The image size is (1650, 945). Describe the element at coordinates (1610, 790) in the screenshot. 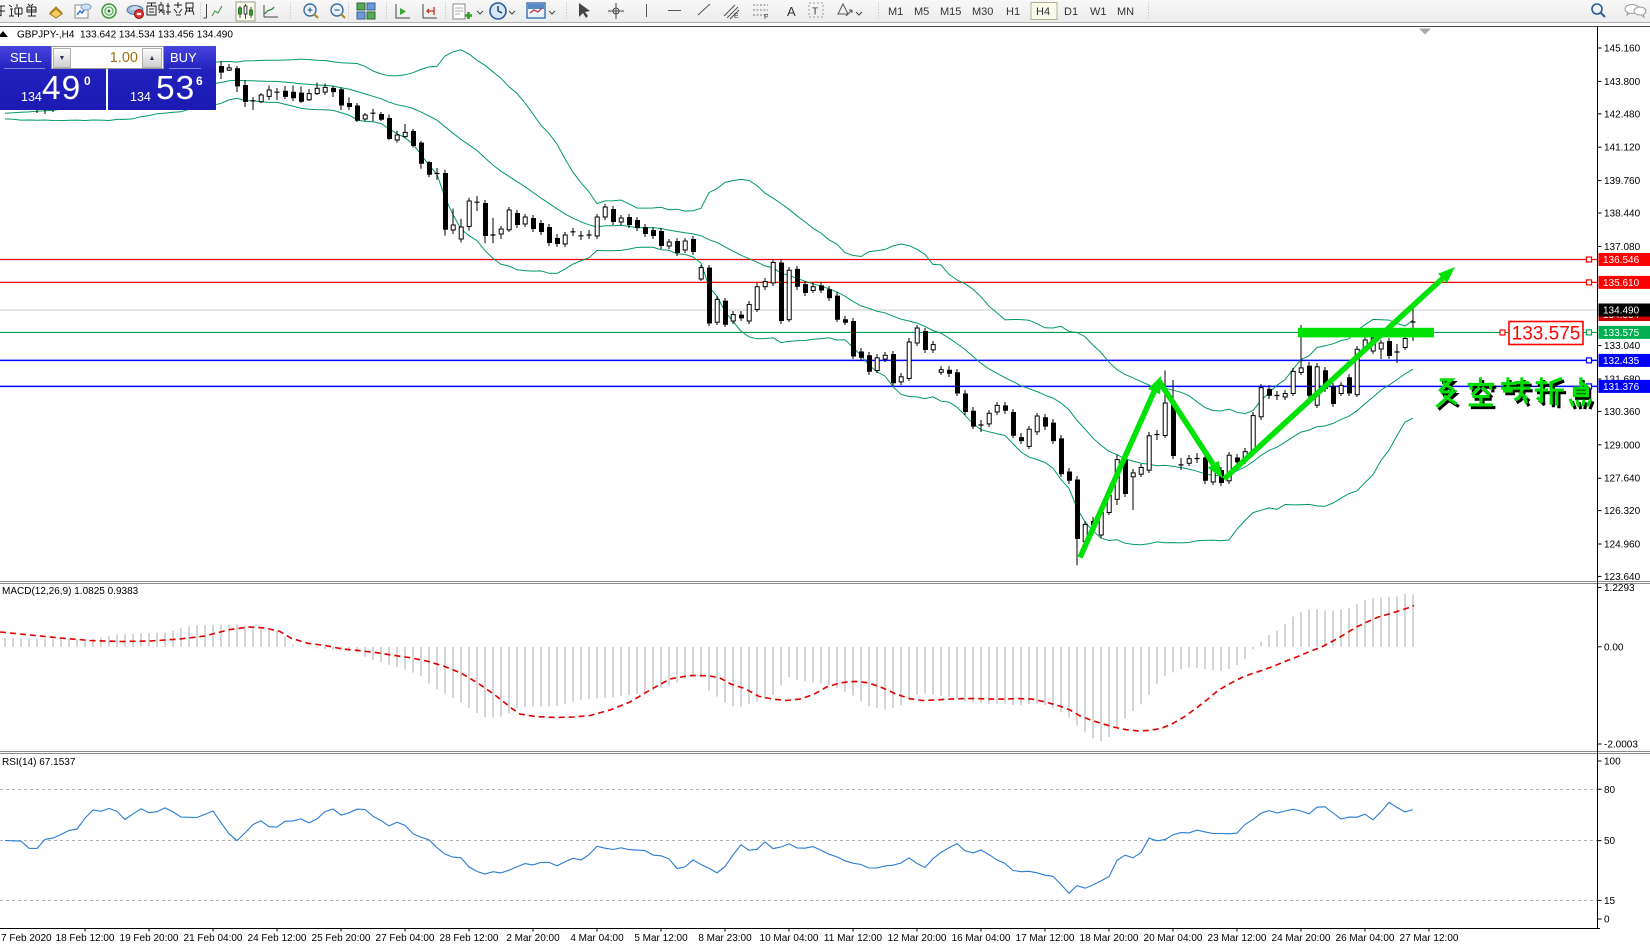

I see `svg-text: 80` at that location.